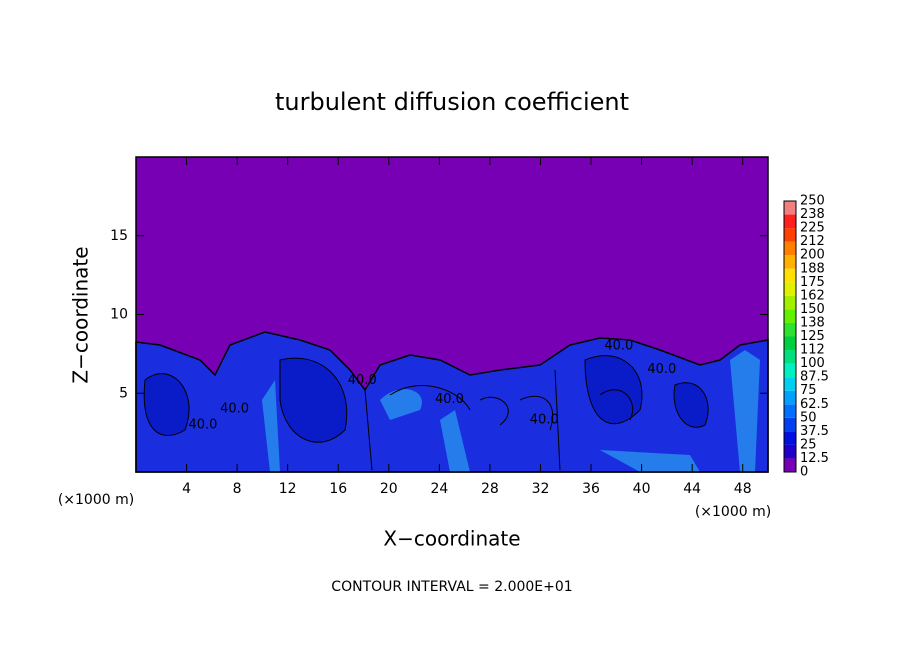  I want to click on x-tick-label: 16, so click(338, 489).